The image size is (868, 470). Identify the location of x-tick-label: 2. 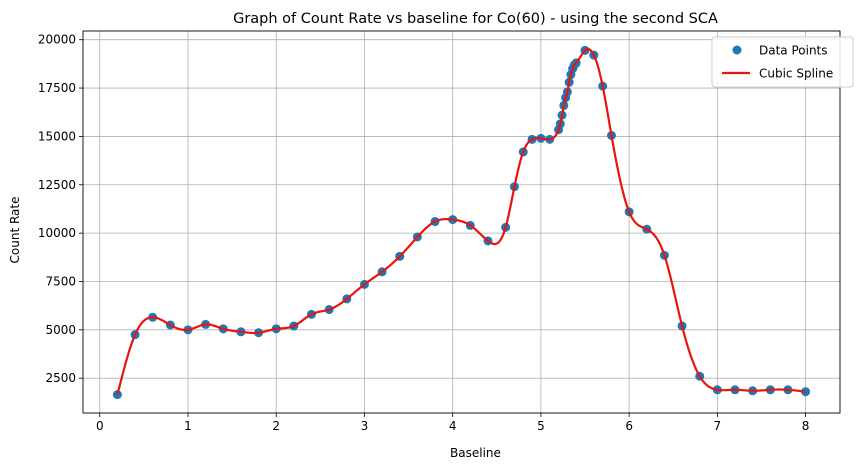
(276, 426).